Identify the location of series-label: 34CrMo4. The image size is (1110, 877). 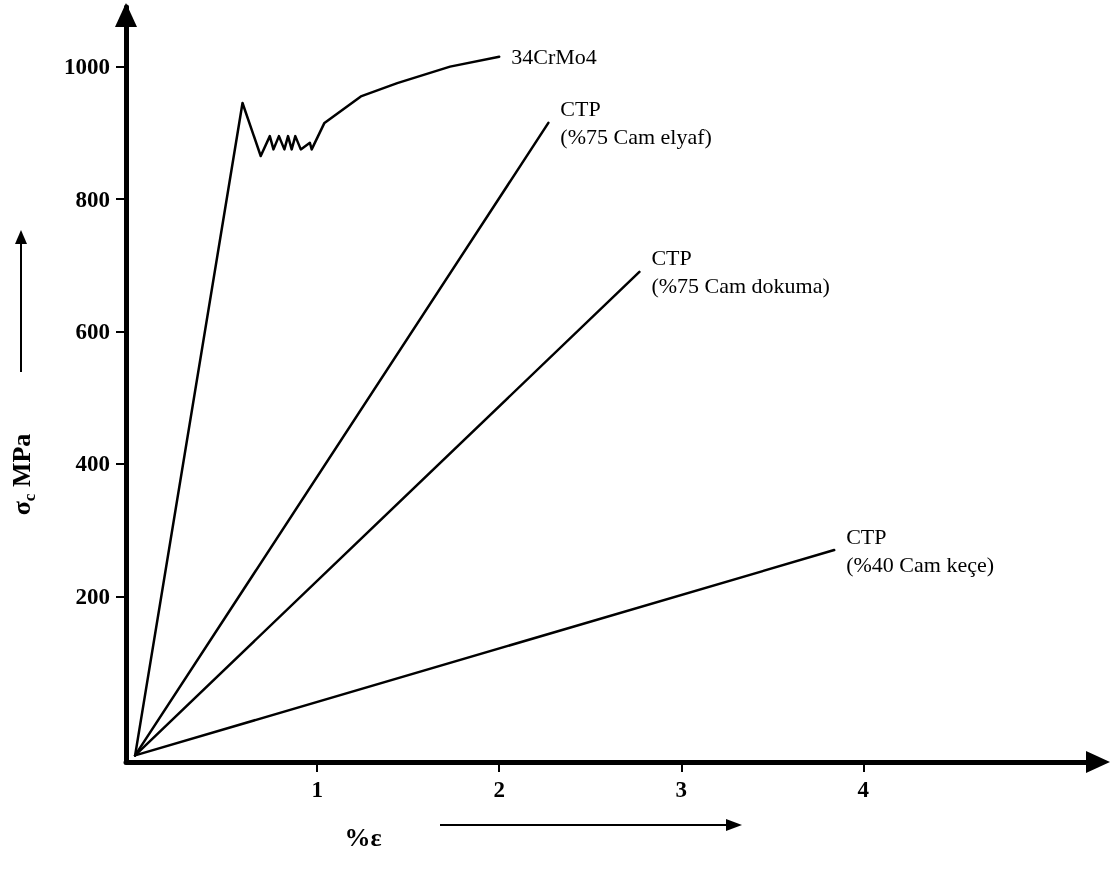
(554, 57).